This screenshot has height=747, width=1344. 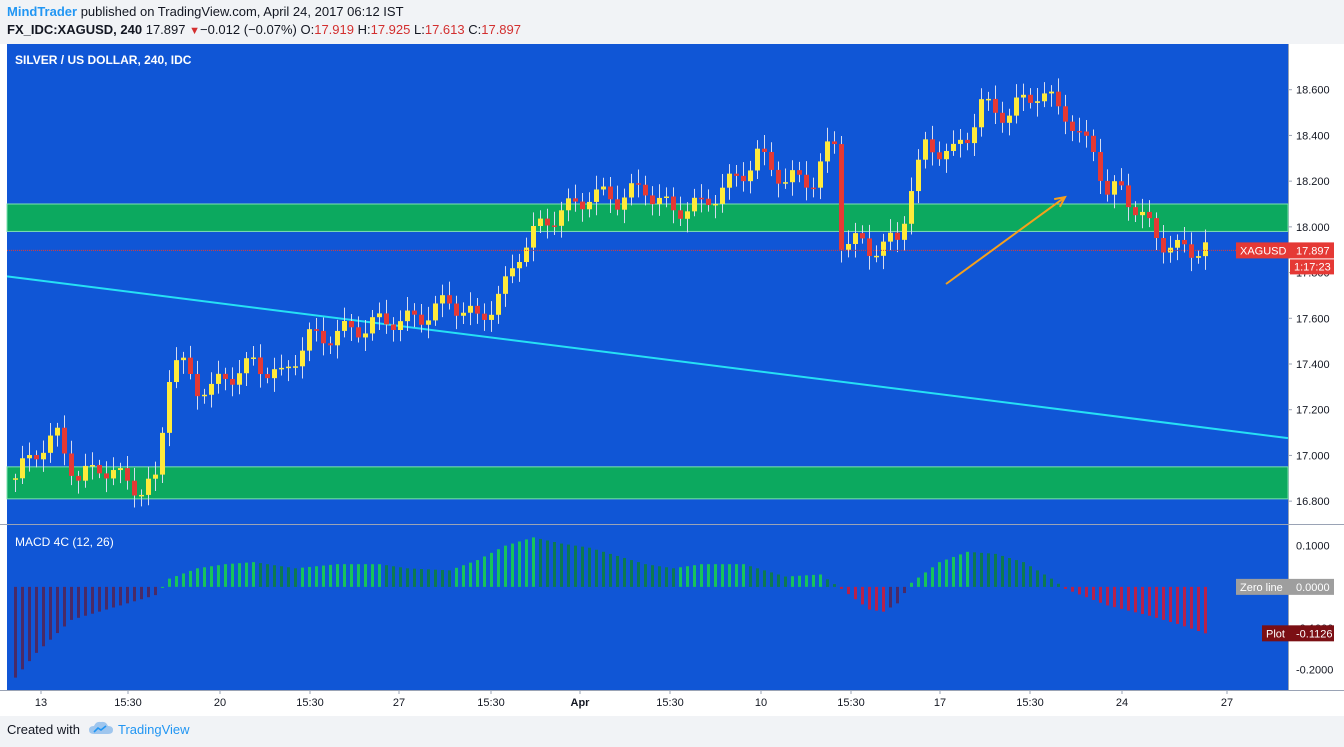 What do you see at coordinates (165, 29) in the screenshot?
I see `last-price: 17.897` at bounding box center [165, 29].